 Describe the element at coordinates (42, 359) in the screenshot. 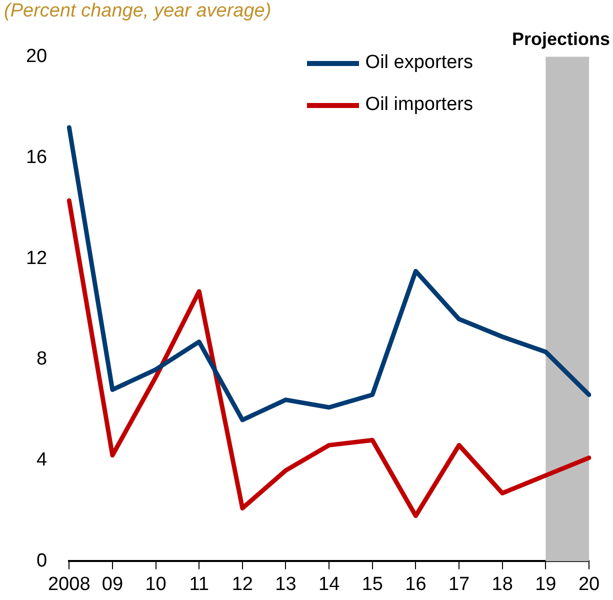

I see `y-tick-label: 8` at that location.